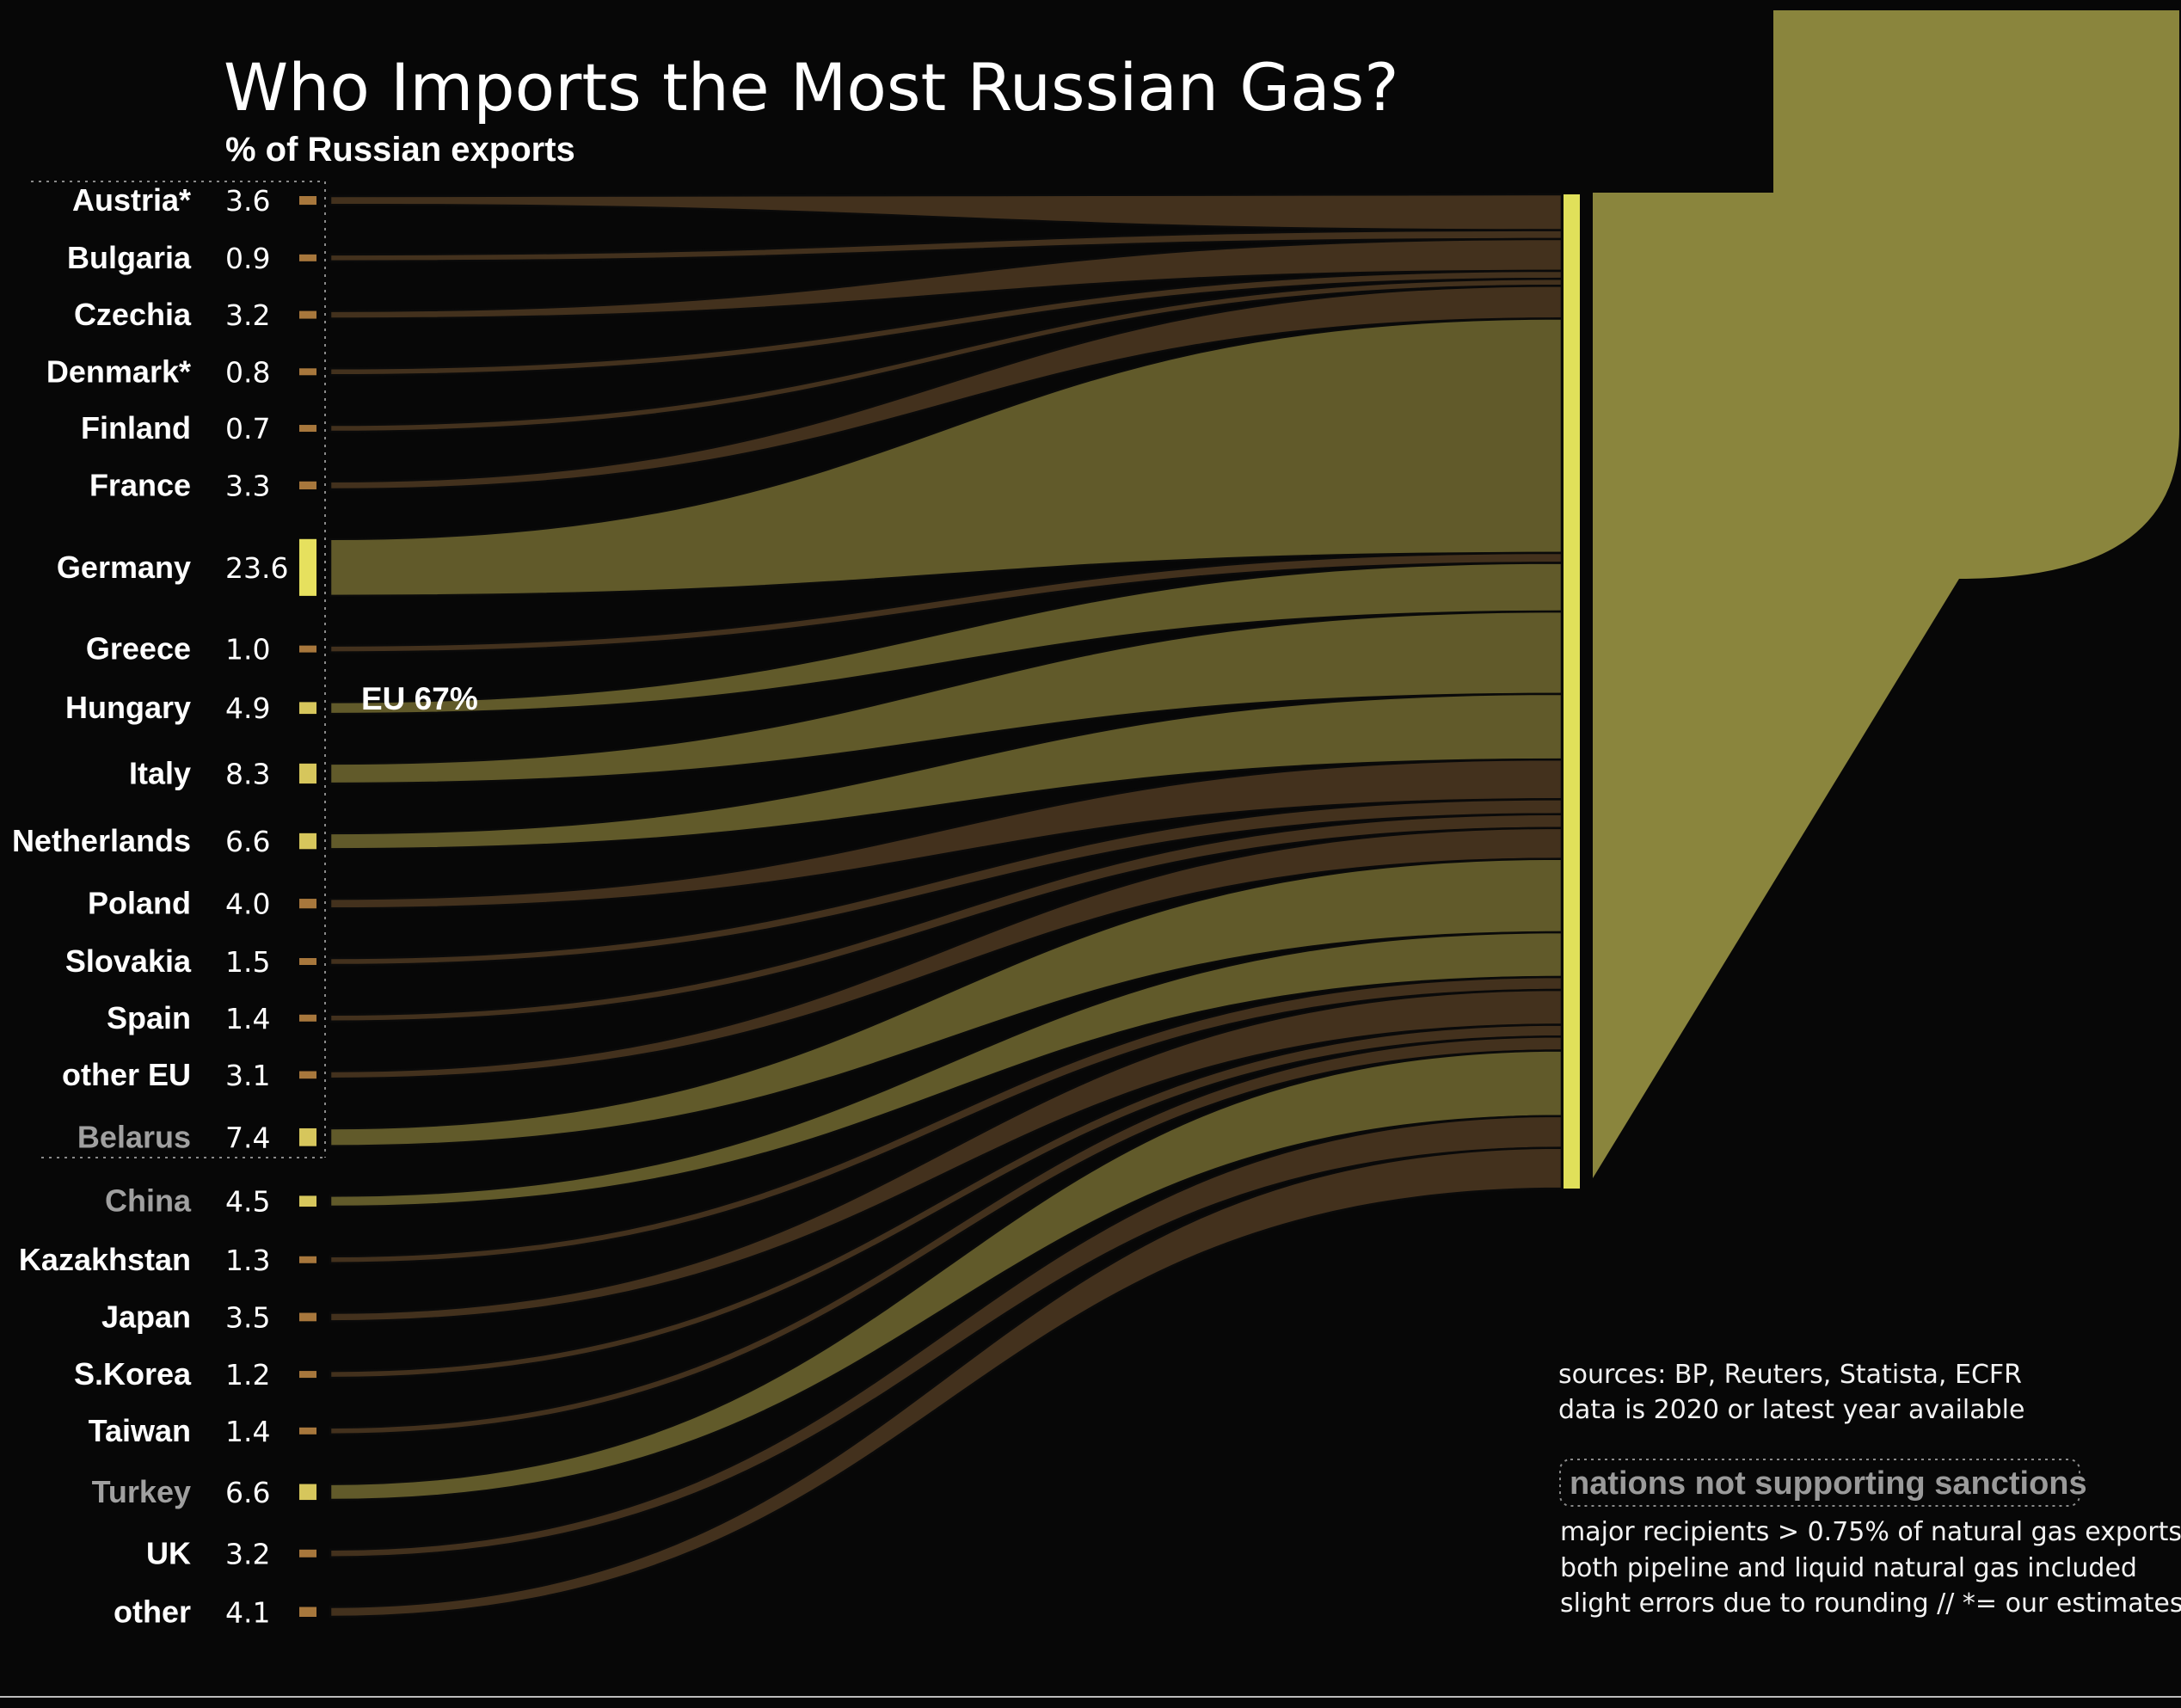 This screenshot has width=2181, height=1708. What do you see at coordinates (247, 258) in the screenshot?
I see `value-bulgaria: 0.9` at bounding box center [247, 258].